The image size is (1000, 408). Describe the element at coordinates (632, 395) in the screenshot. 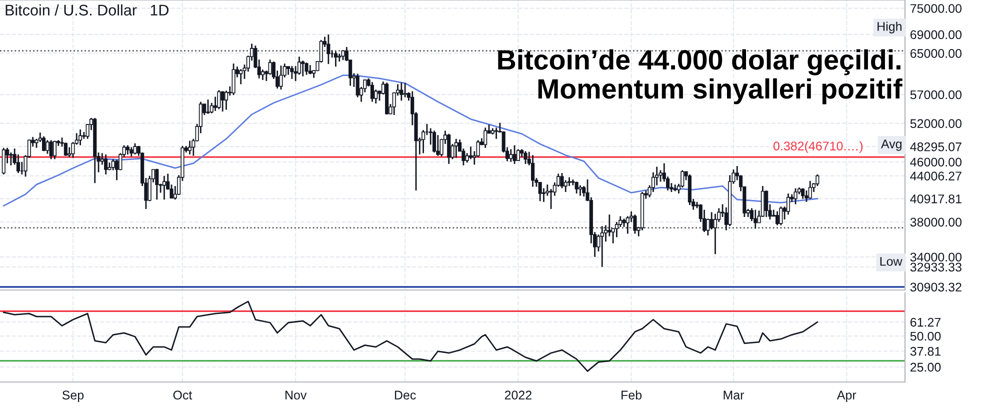

I see `x-tick-label: Feb` at that location.